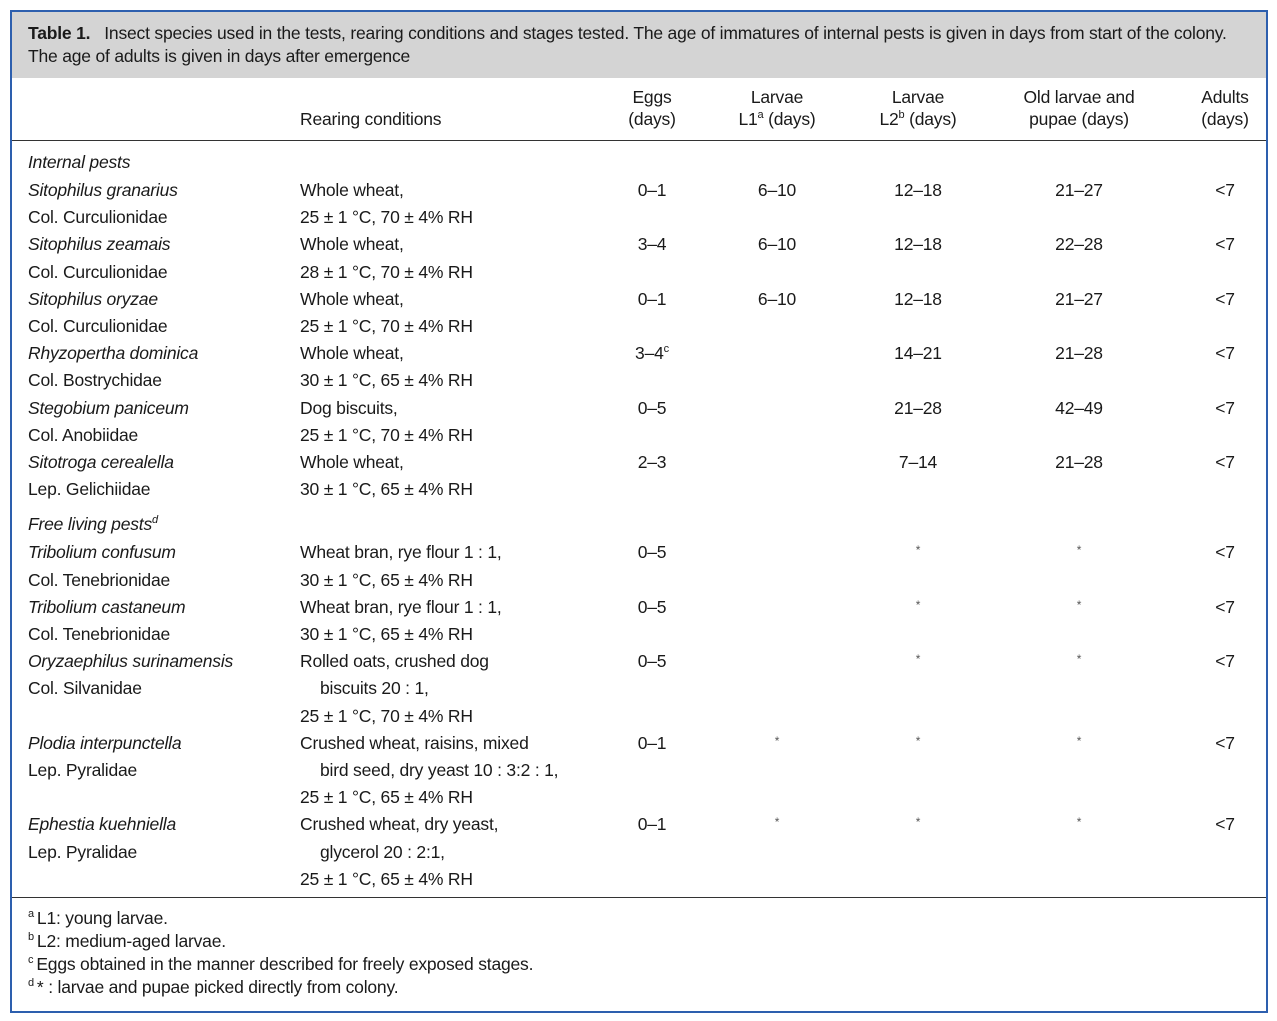 This screenshot has width=1277, height=1021. What do you see at coordinates (155, 520) in the screenshot?
I see `superscript: d` at bounding box center [155, 520].